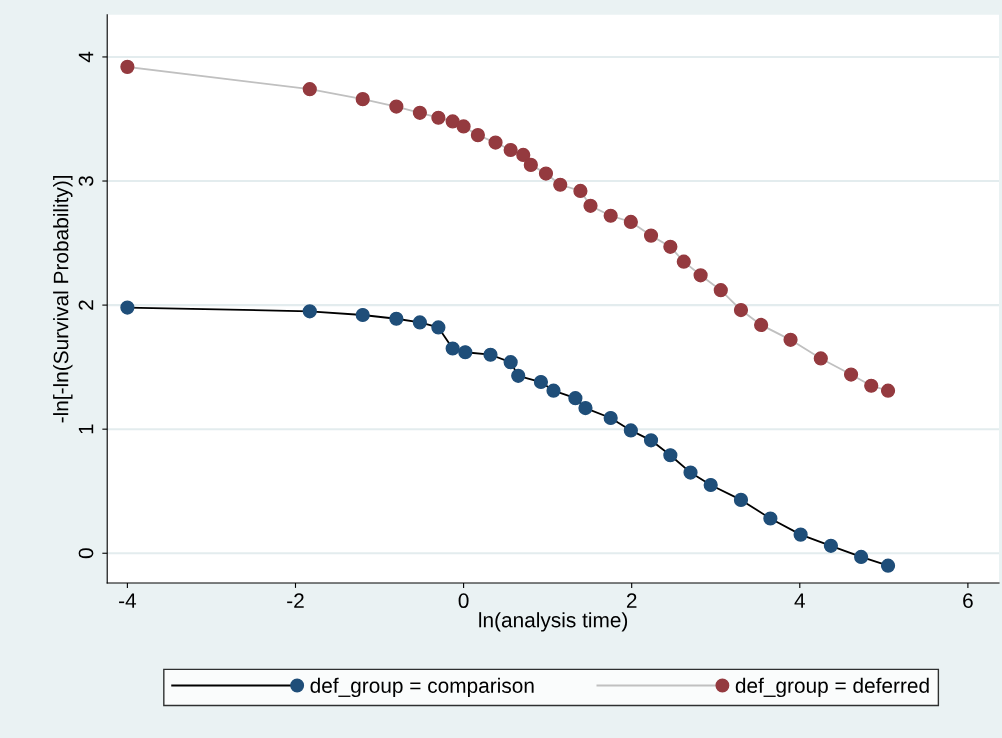 This screenshot has height=738, width=1002. Describe the element at coordinates (86, 305) in the screenshot. I see `y-tick-label: 2` at that location.